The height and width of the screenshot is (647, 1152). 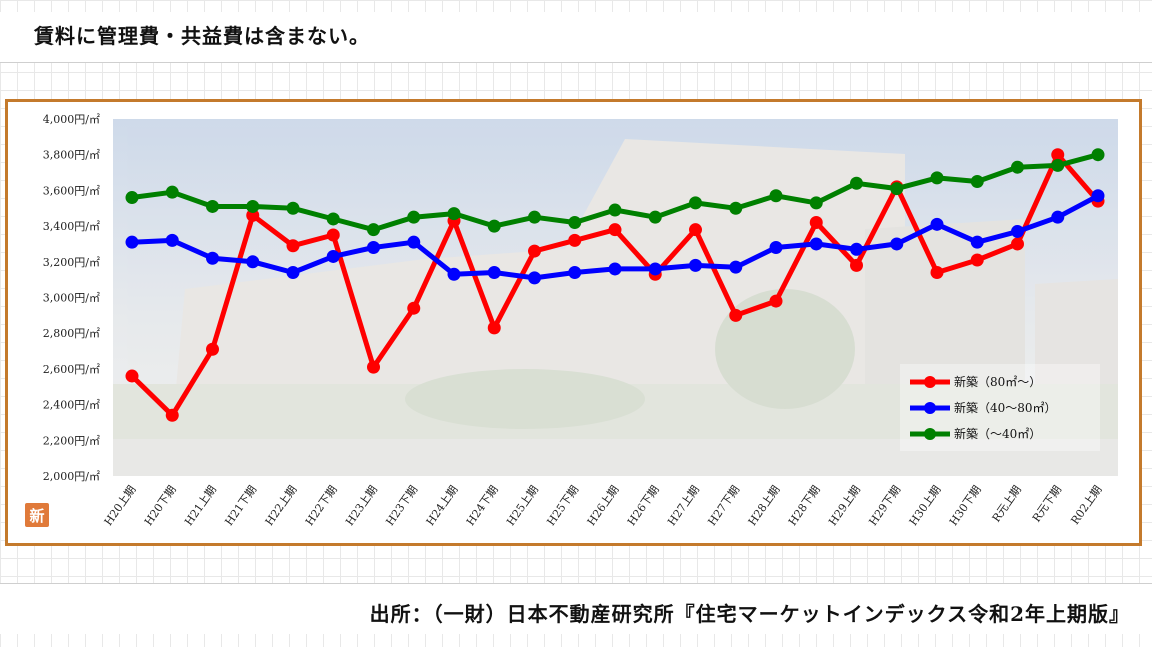 I want to click on y-tick-label: 3,400円/㎡, so click(x=71, y=226).